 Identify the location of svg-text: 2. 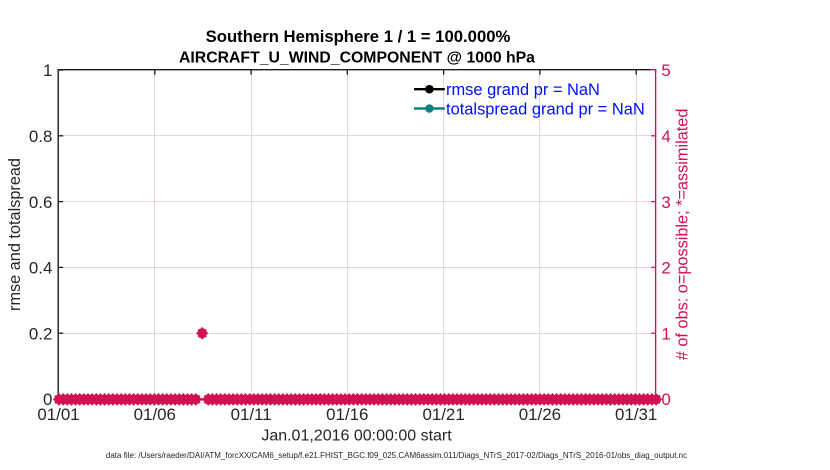
(665, 268).